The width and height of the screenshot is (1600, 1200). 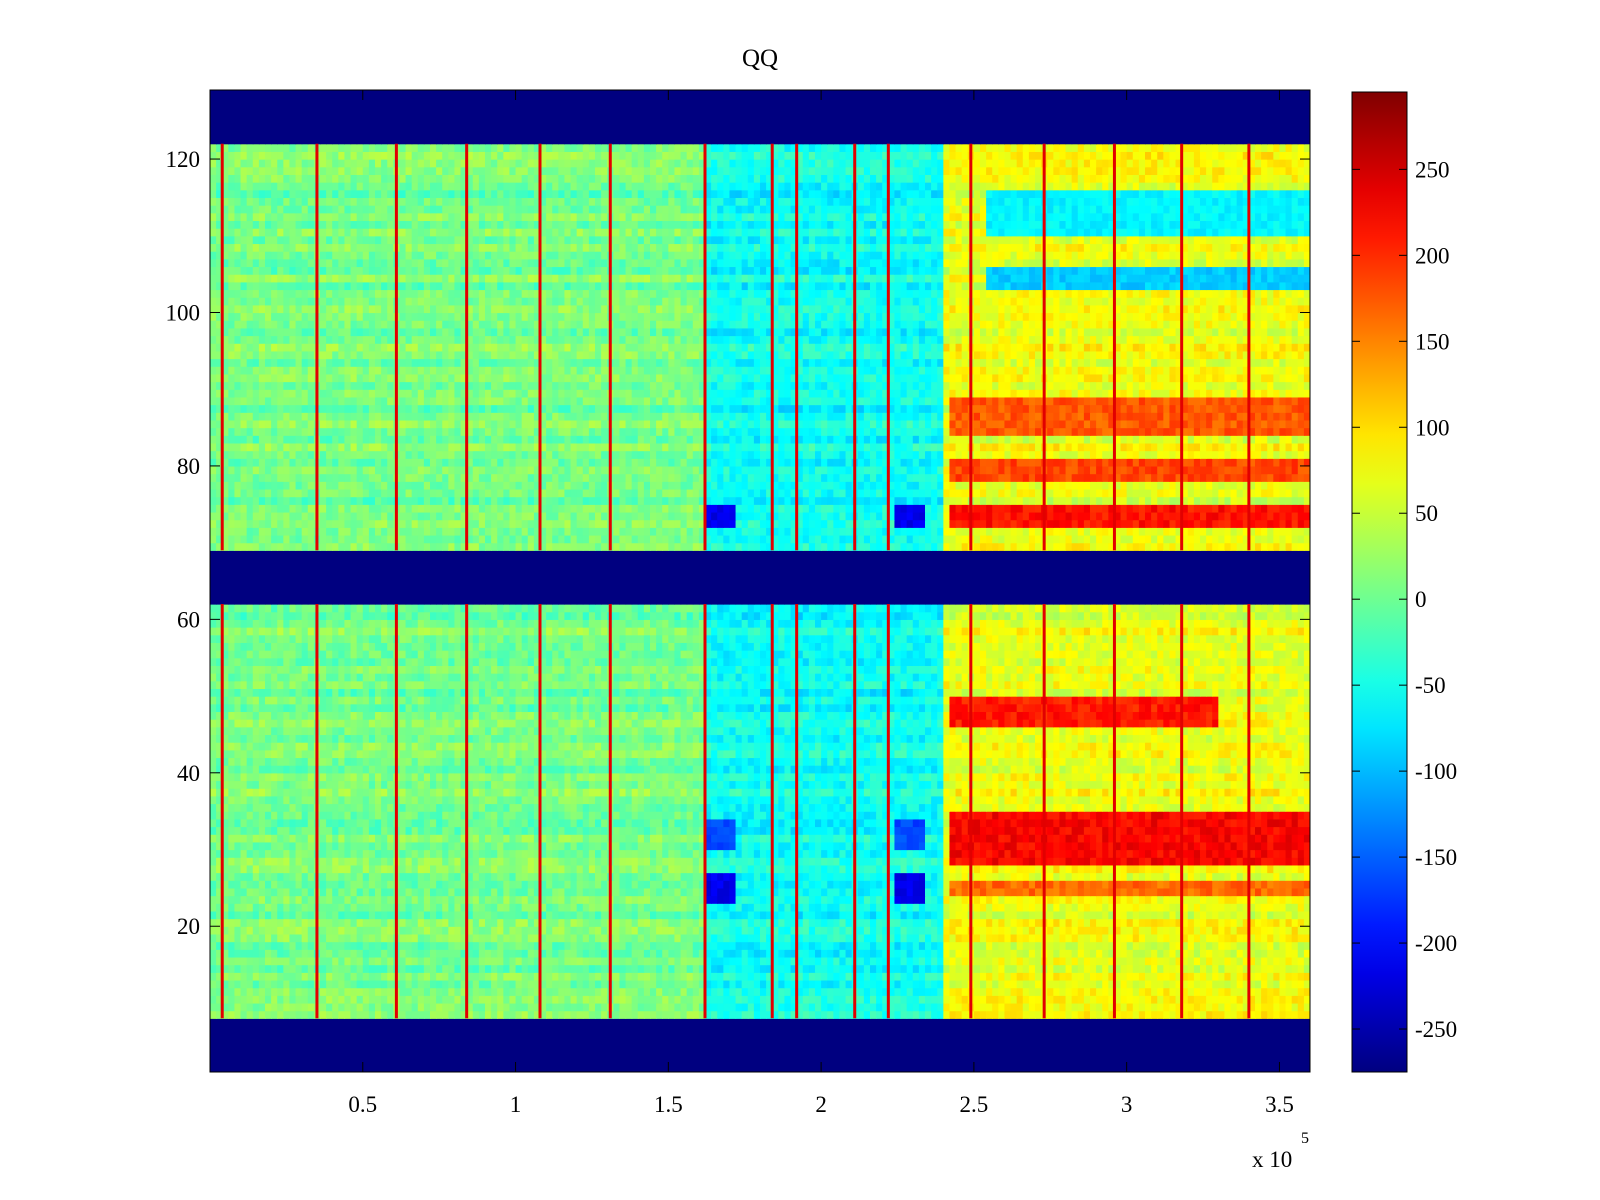 I want to click on chart-title: QQ, so click(x=760, y=58).